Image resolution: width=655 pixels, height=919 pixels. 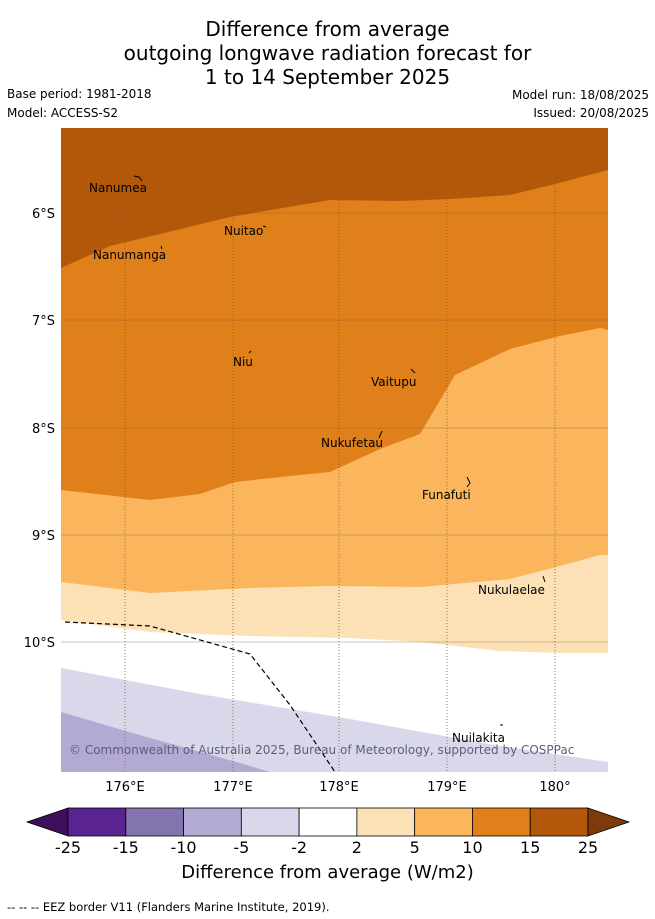 I want to click on lon-label-180: 180°, so click(x=554, y=787).